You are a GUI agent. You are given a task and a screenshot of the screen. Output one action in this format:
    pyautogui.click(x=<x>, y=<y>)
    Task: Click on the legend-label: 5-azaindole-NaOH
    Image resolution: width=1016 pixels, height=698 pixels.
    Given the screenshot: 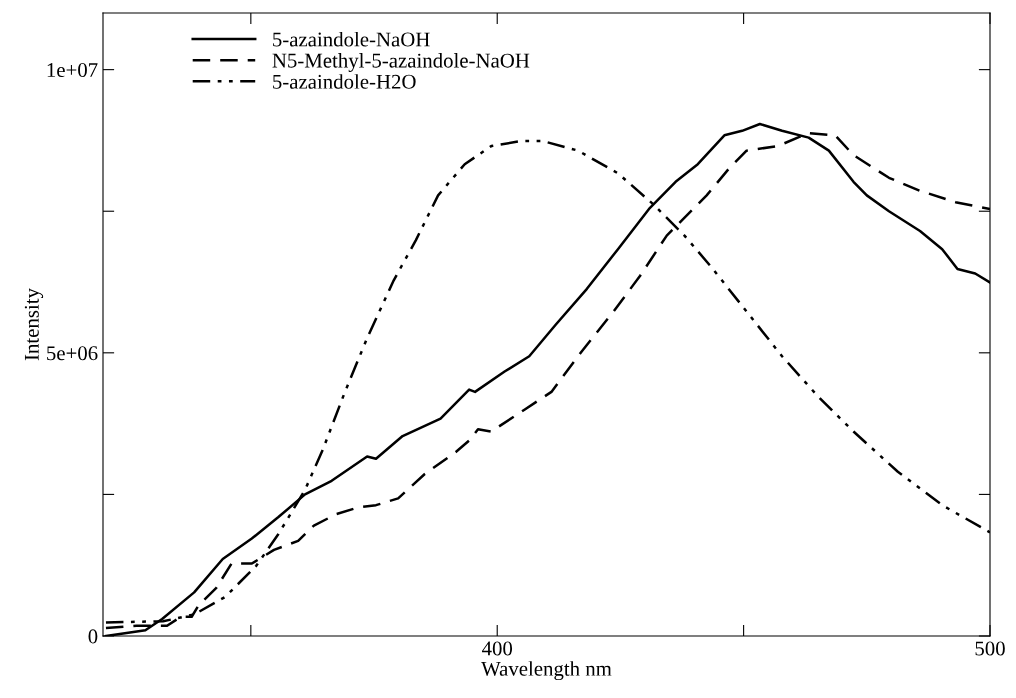 What is the action you would take?
    pyautogui.click(x=351, y=39)
    